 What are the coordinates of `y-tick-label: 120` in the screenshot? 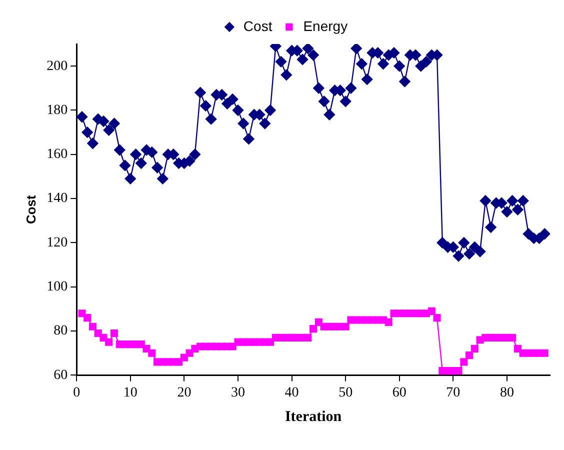 It's located at (57, 242).